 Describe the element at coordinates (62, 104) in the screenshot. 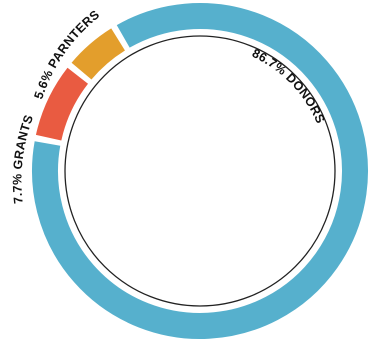

I see `slice-grants` at that location.